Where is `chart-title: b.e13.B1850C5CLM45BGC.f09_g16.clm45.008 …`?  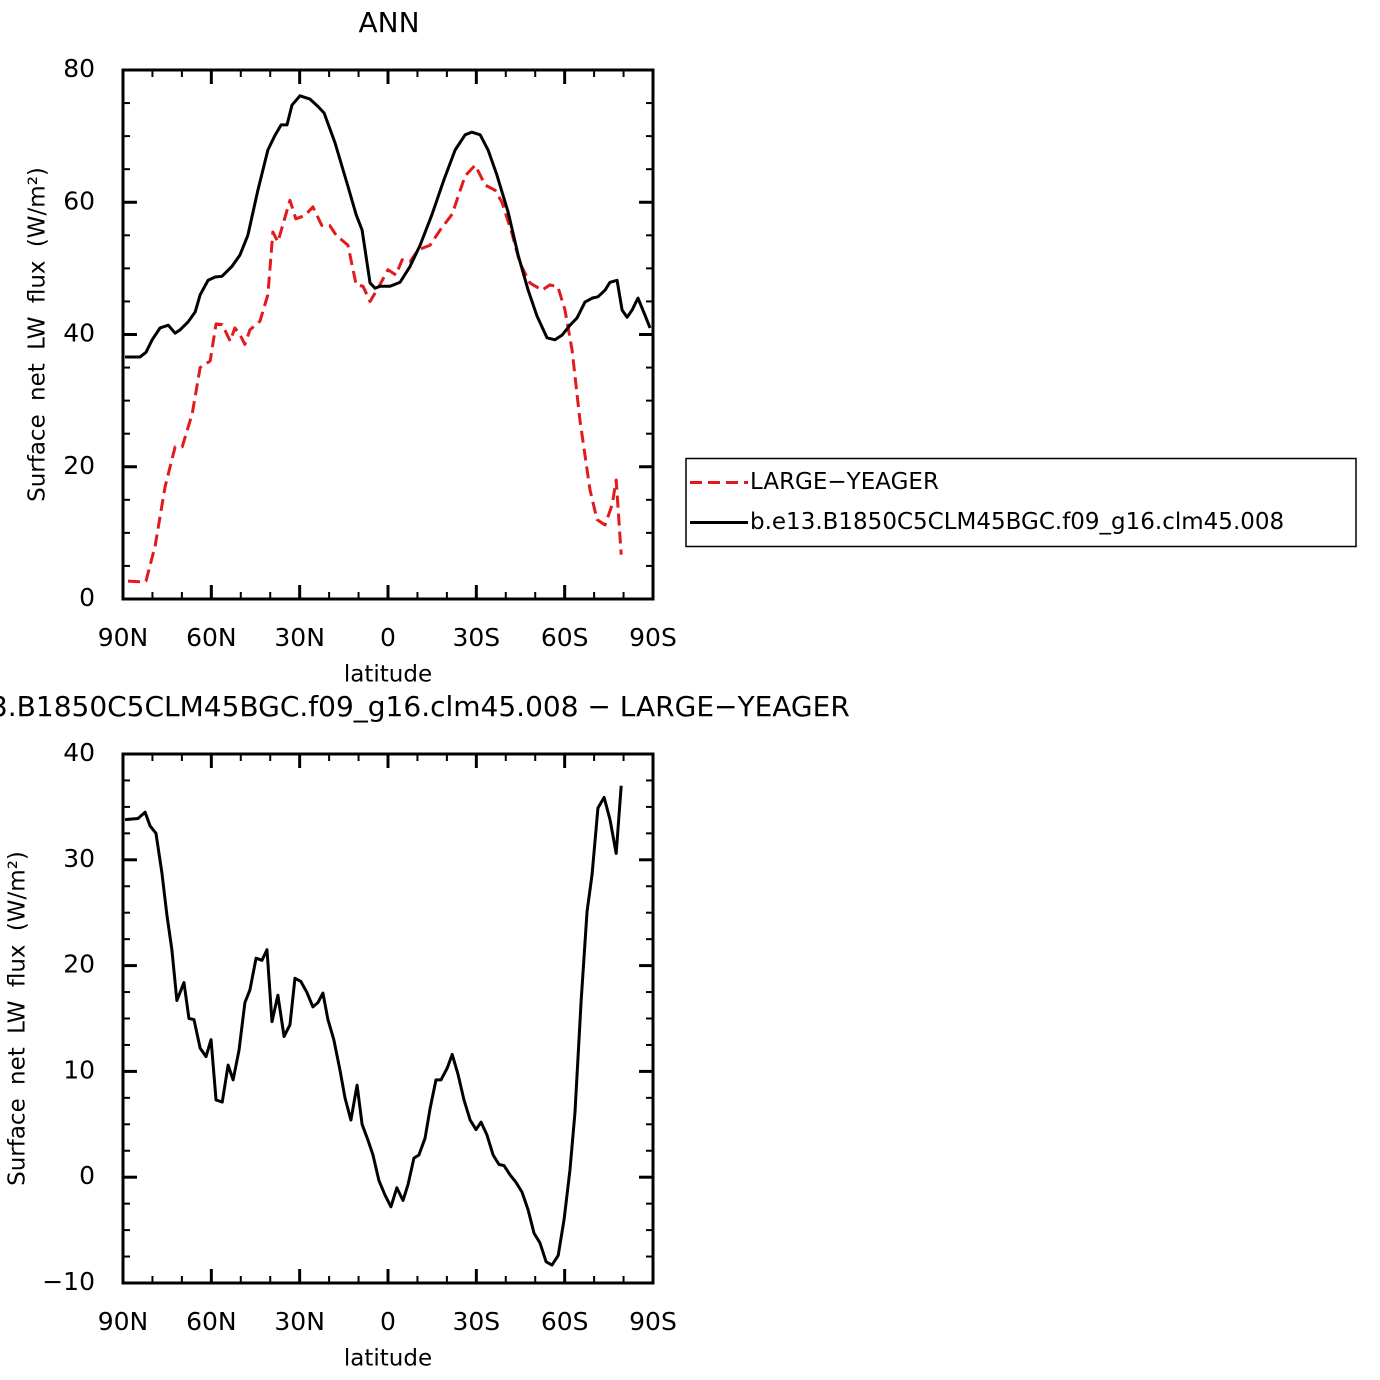 chart-title: b.e13.B1850C5CLM45BGC.f09_g16.clm45.008 … is located at coordinates (425, 706).